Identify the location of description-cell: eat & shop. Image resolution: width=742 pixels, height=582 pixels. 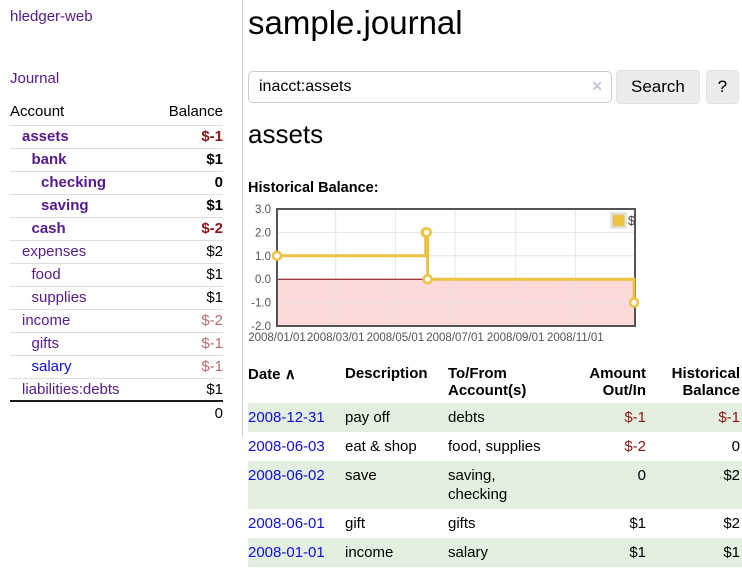
(381, 446).